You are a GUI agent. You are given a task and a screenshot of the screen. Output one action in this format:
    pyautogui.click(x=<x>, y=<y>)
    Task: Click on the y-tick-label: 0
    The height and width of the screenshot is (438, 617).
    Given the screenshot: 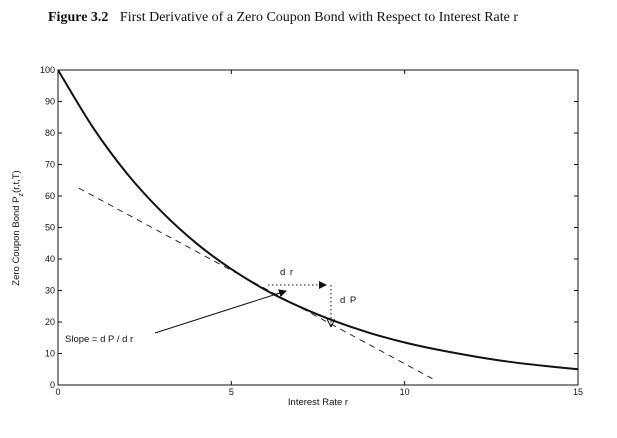 What is the action you would take?
    pyautogui.click(x=52, y=385)
    